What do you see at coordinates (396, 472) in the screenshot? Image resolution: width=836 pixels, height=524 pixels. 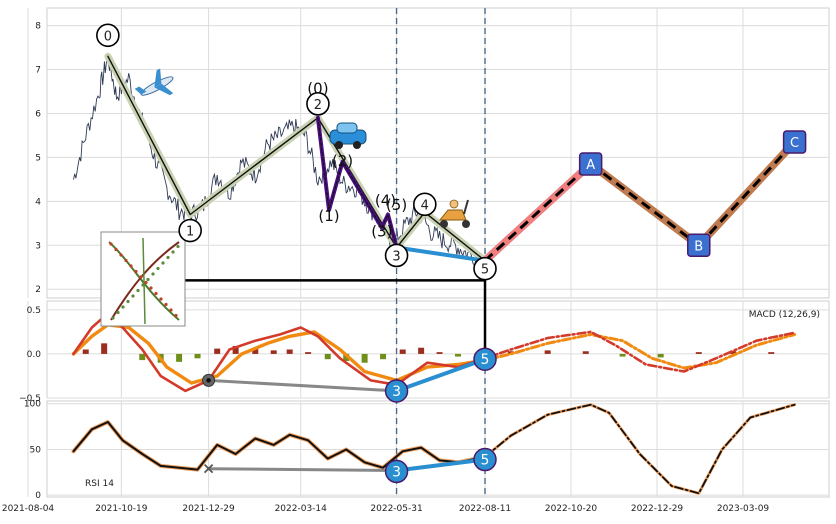 I see `rsi-marker-label: 3` at bounding box center [396, 472].